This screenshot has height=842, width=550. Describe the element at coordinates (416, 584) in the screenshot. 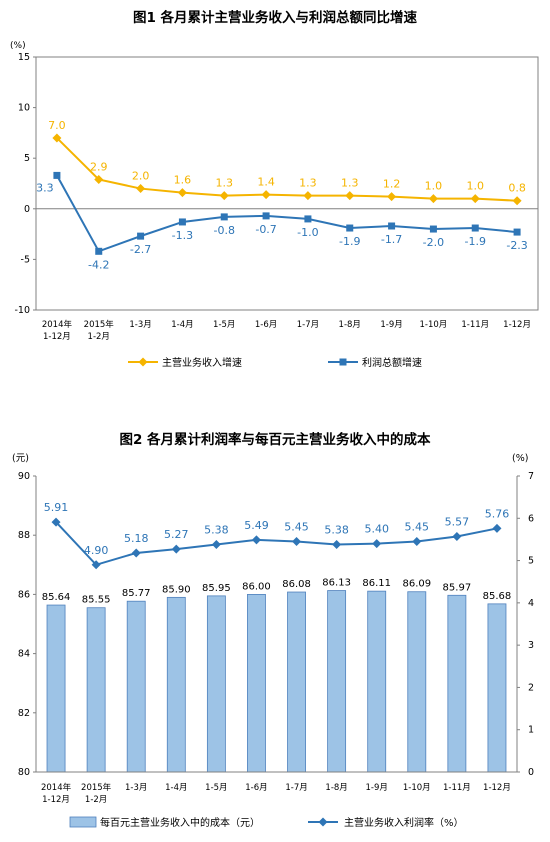

I see `cost-bar-data-label: 86.09` at that location.